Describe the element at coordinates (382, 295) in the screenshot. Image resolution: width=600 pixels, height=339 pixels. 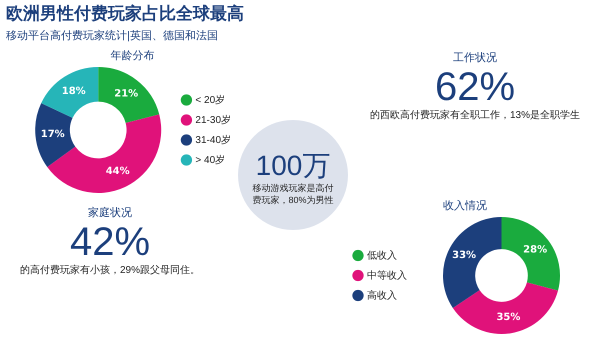
I see `legend-label: 高收入` at that location.